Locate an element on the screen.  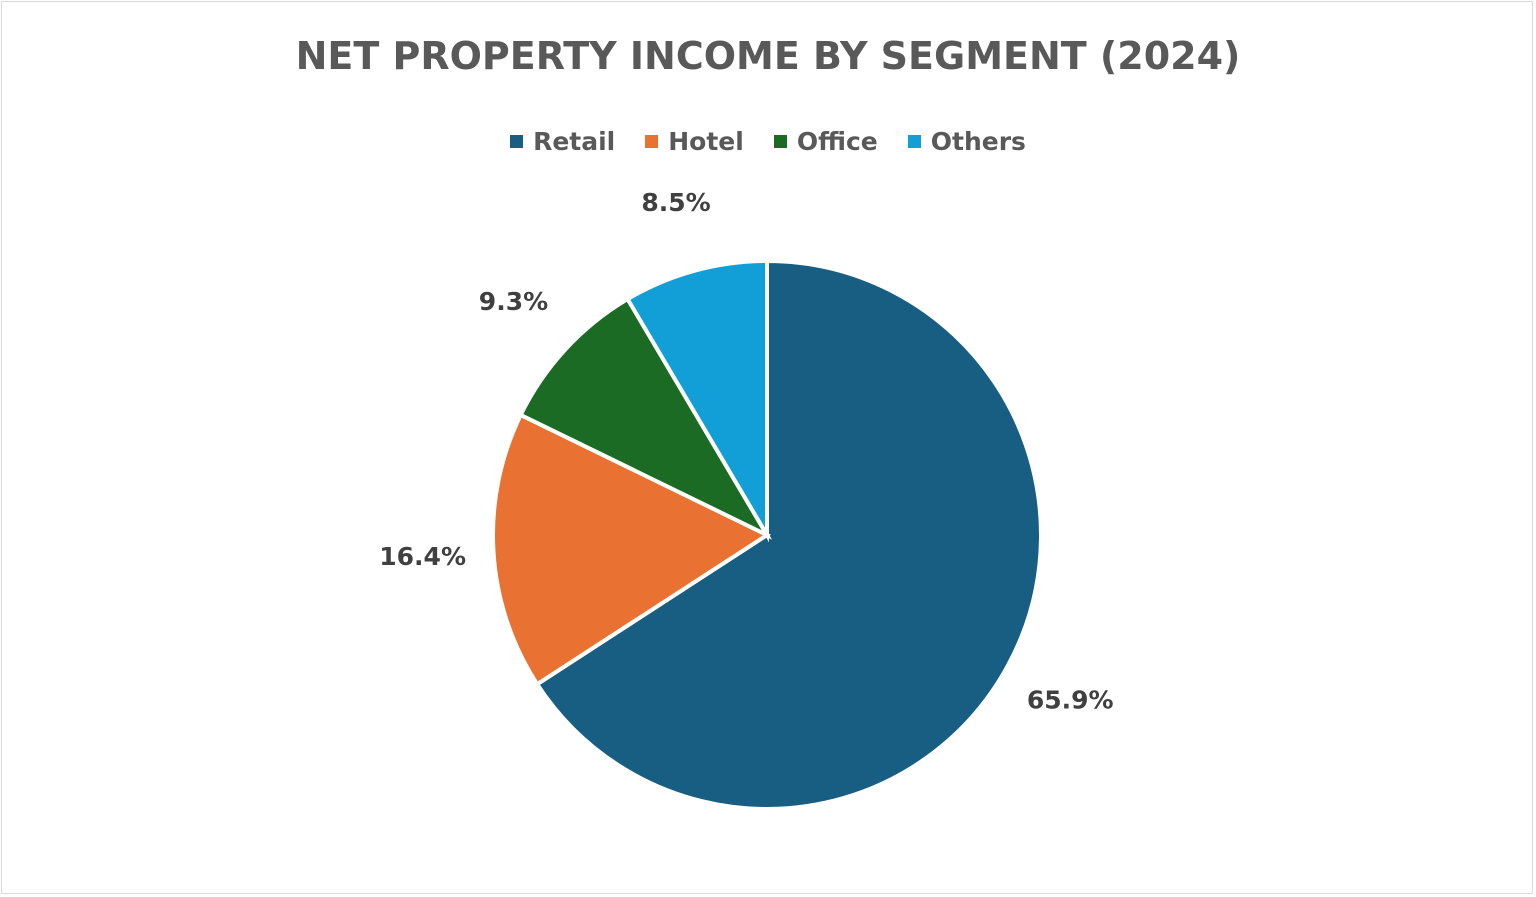
legend-item-office: Office is located at coordinates (825, 141).